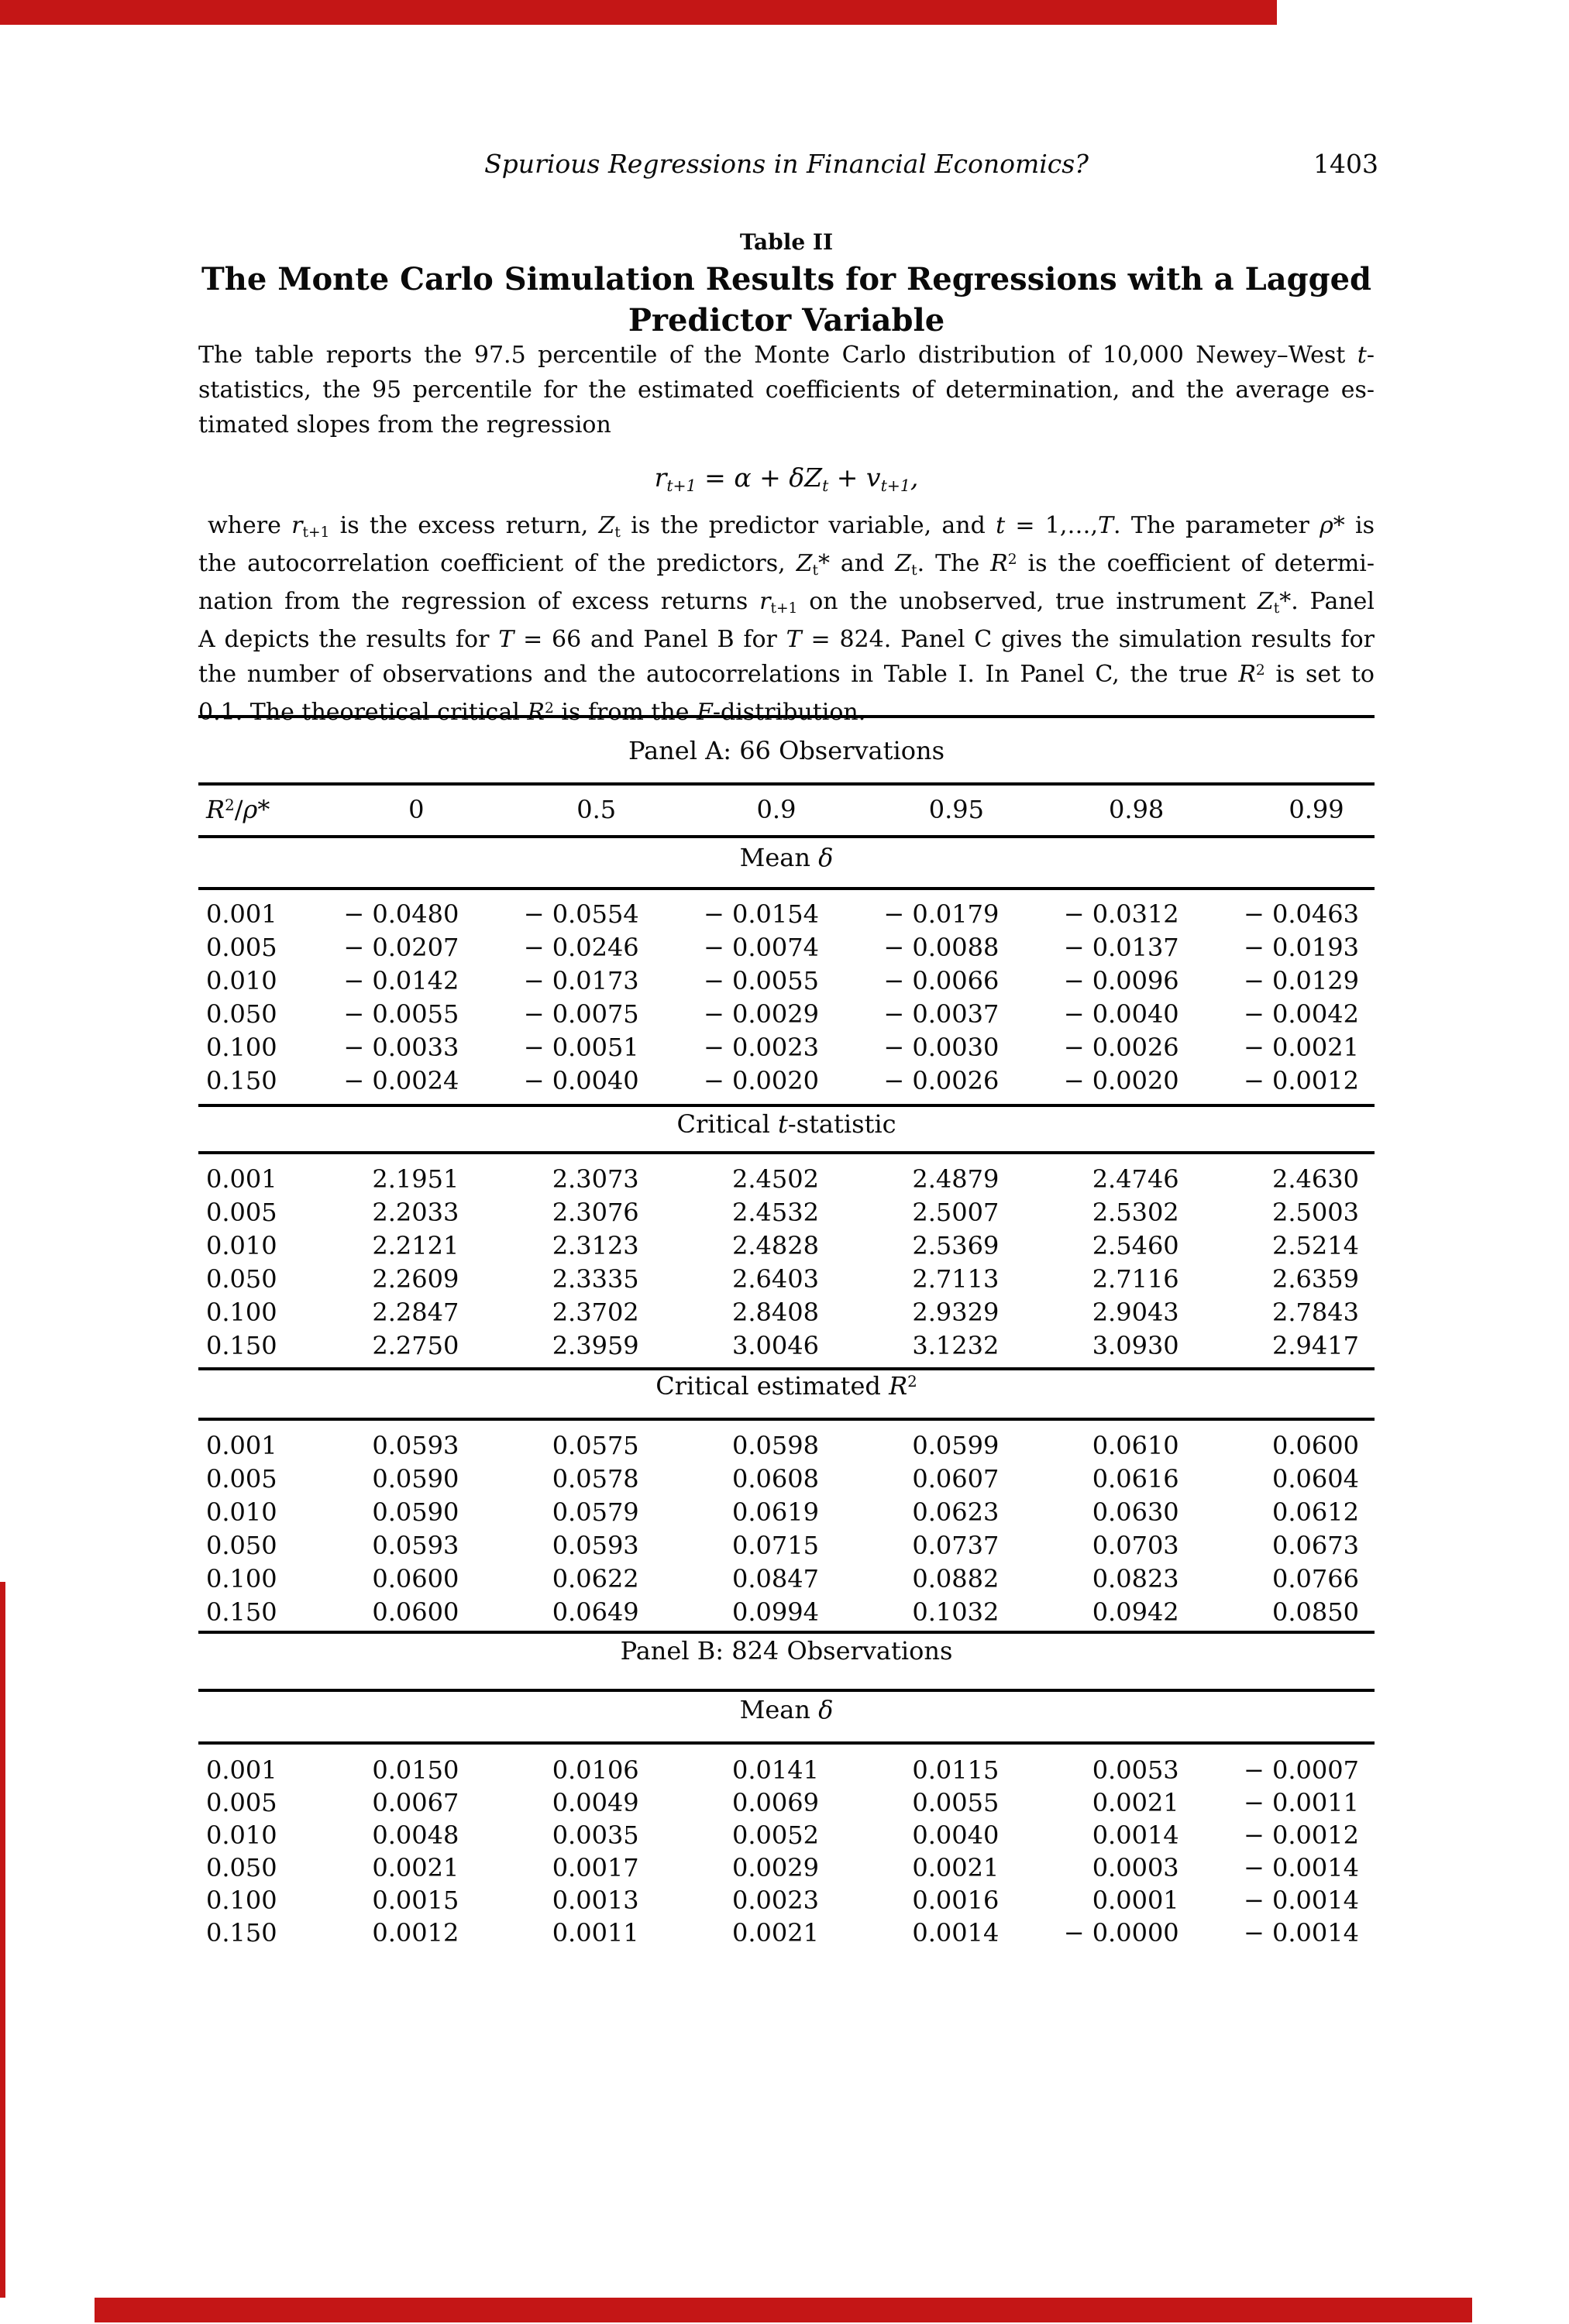 Image resolution: width=1569 pixels, height=2324 pixels. I want to click on styled-text: 2, so click(912, 1382).